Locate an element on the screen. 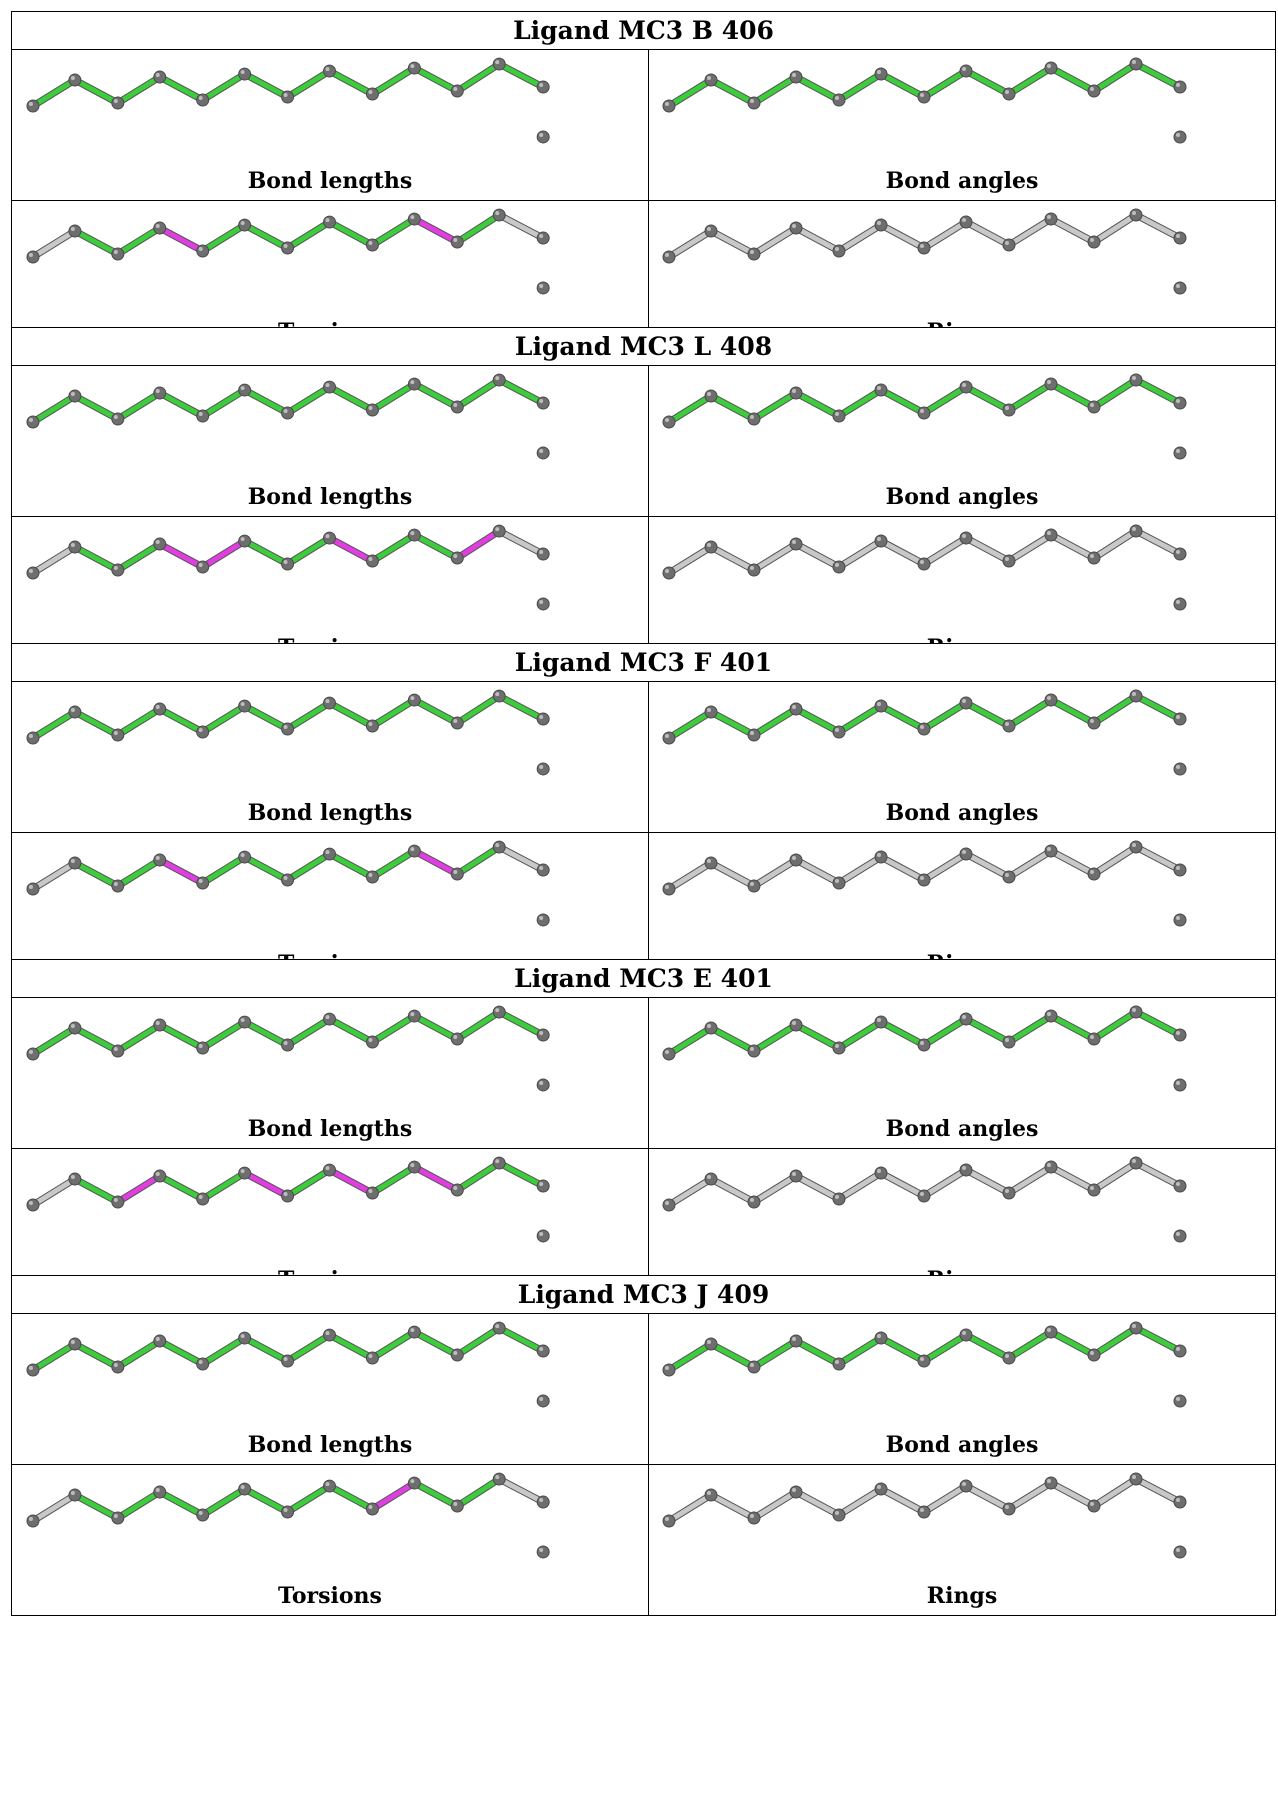 The height and width of the screenshot is (1803, 1278). rings-panel: Rings is located at coordinates (962, 276).